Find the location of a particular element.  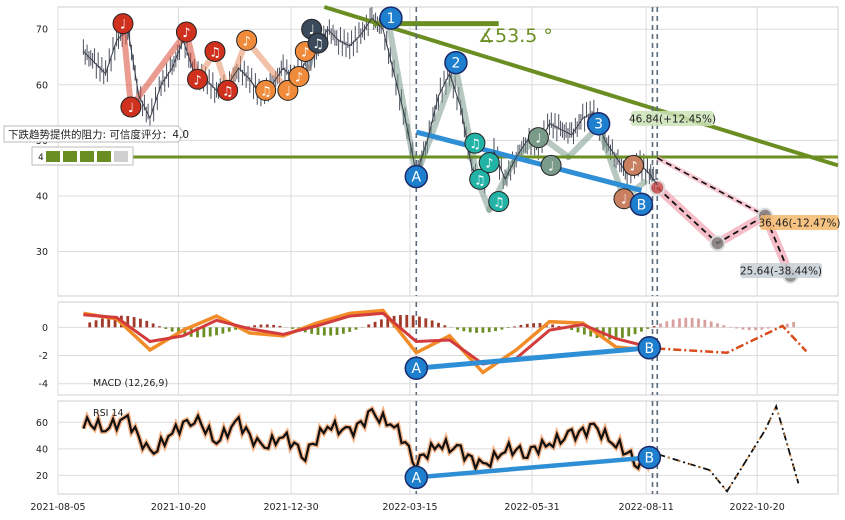

wave-label: 1 is located at coordinates (390, 19).